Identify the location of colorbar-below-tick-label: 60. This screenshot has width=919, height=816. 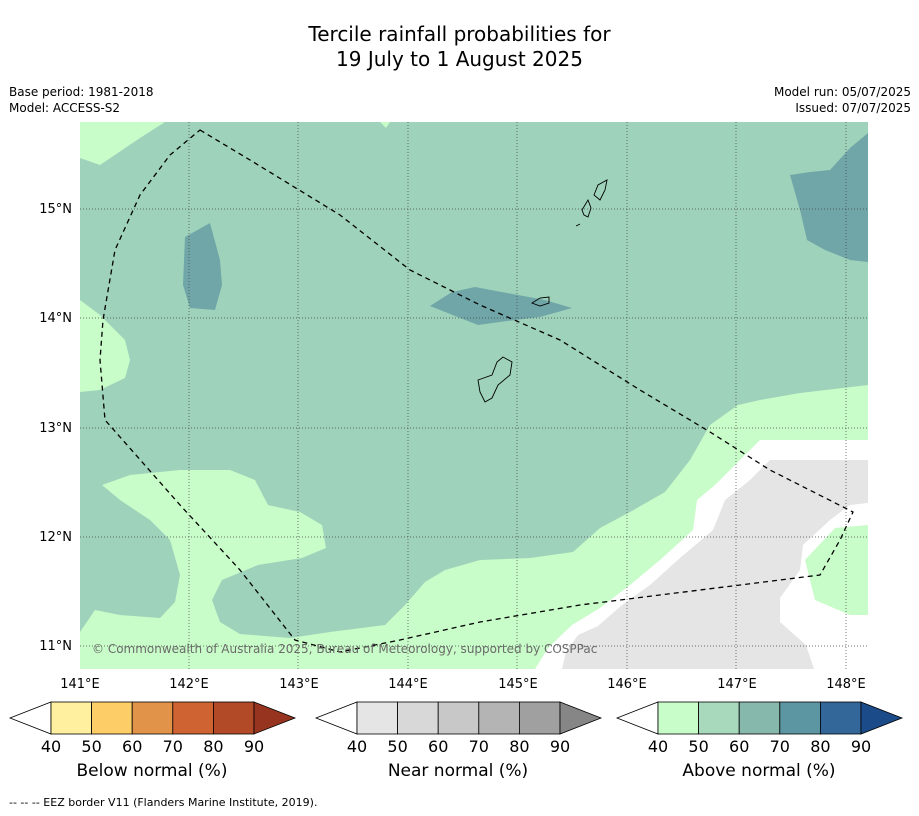
(132, 746).